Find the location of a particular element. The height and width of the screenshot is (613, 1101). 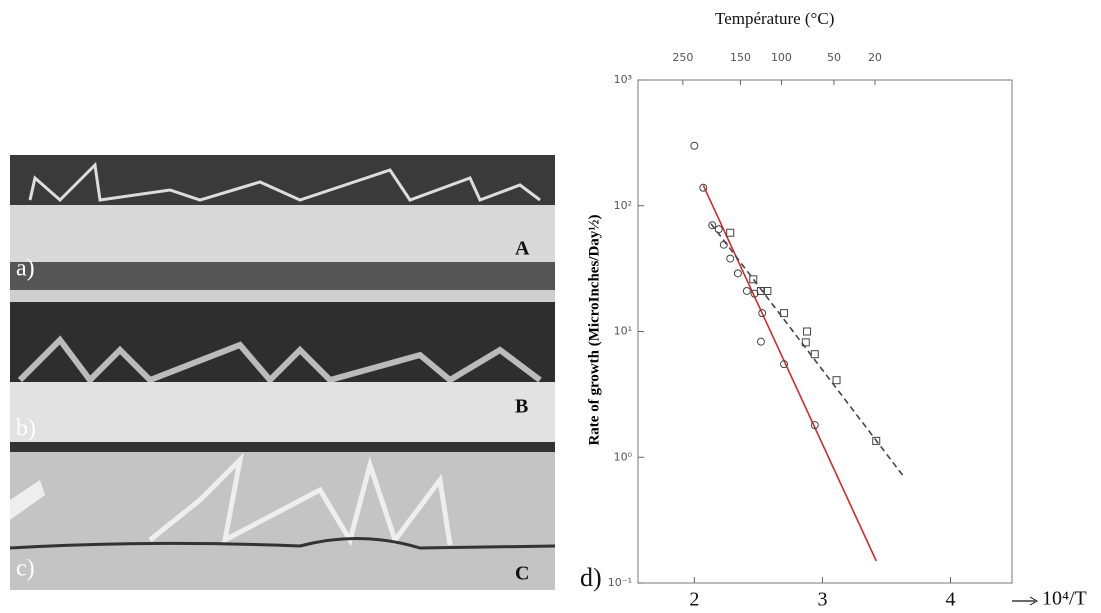

layer-light is located at coordinates (282, 296).